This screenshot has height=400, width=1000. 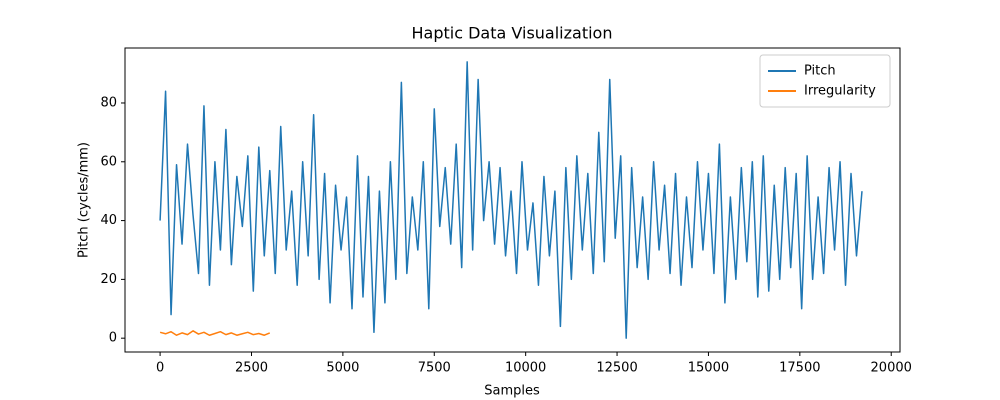 What do you see at coordinates (840, 91) in the screenshot?
I see `legend-label: Irregularity` at bounding box center [840, 91].